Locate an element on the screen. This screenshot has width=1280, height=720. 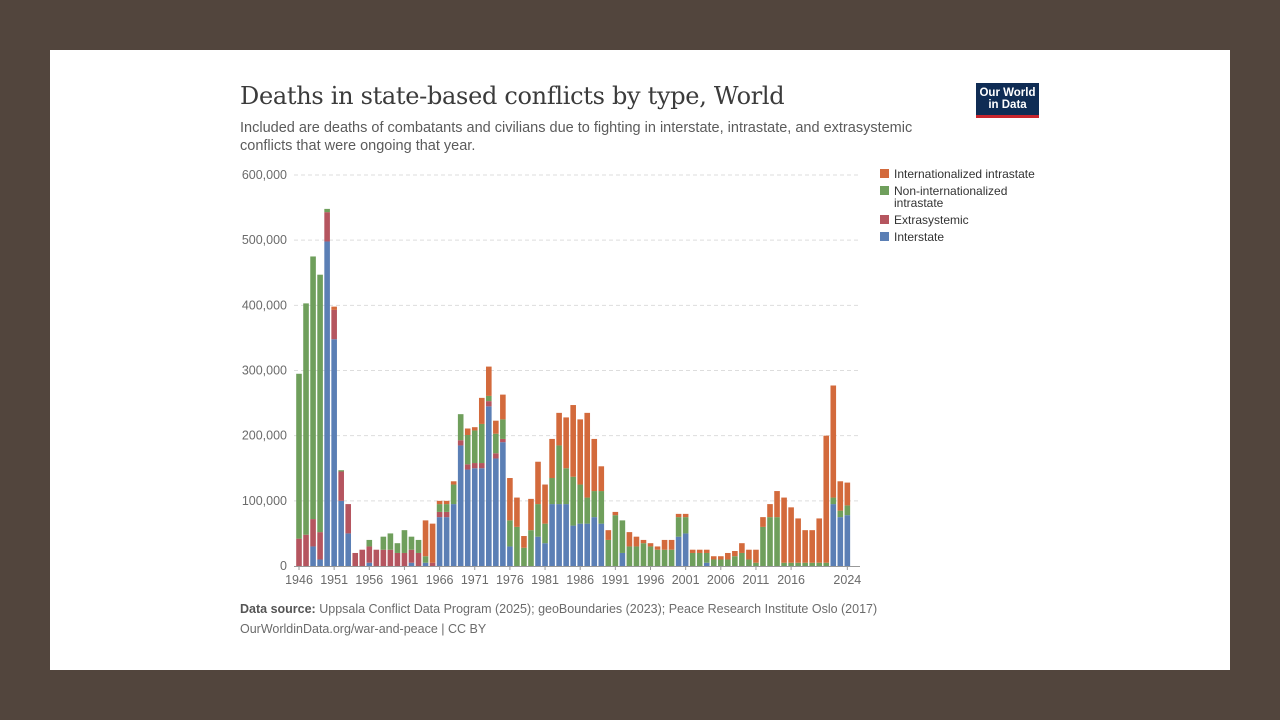
owid-logo: Our World in Data is located at coordinates (1007, 100).